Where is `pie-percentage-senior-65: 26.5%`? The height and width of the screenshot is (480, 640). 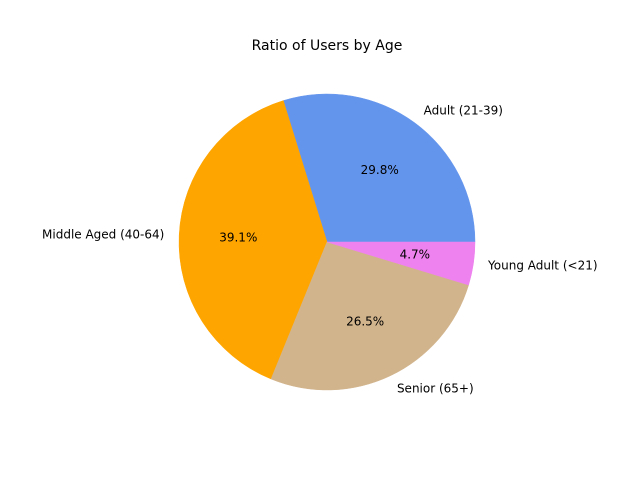 pie-percentage-senior-65: 26.5% is located at coordinates (365, 322).